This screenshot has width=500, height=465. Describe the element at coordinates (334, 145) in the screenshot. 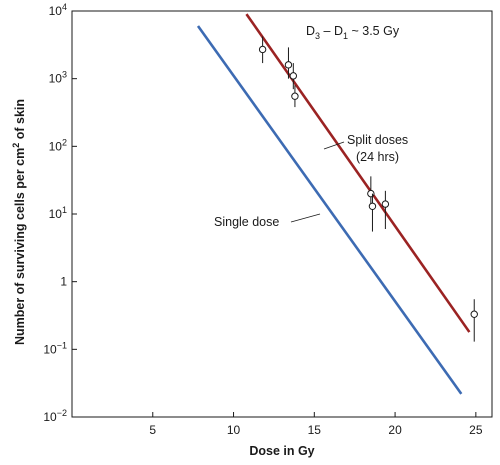

I see `split-doses-leader-line` at that location.